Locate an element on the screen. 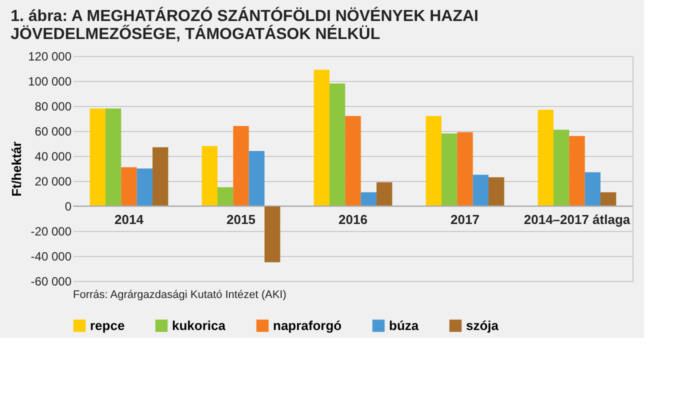 Image resolution: width=690 pixels, height=395 pixels. x-tick-label: 2015 is located at coordinates (241, 219).